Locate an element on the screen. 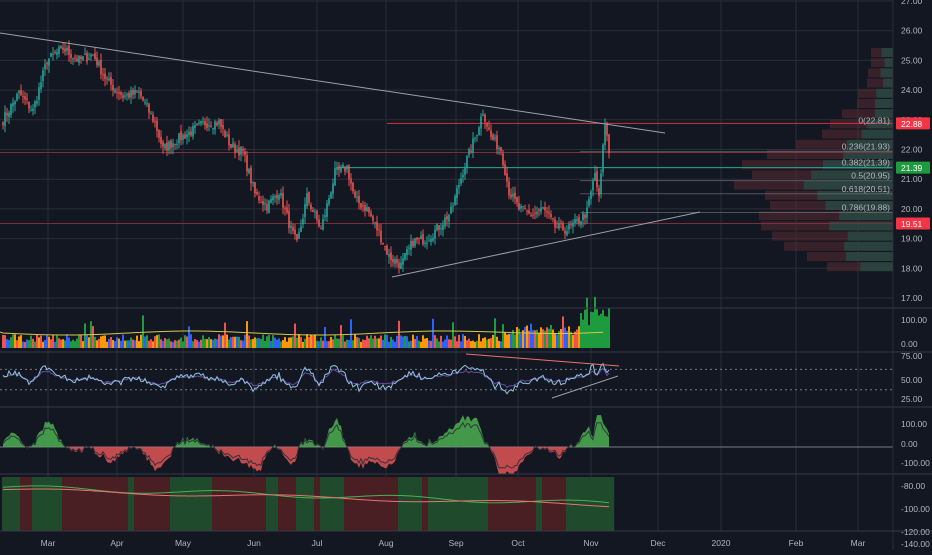 The width and height of the screenshot is (932, 555). rsi-trendline is located at coordinates (585, 387).